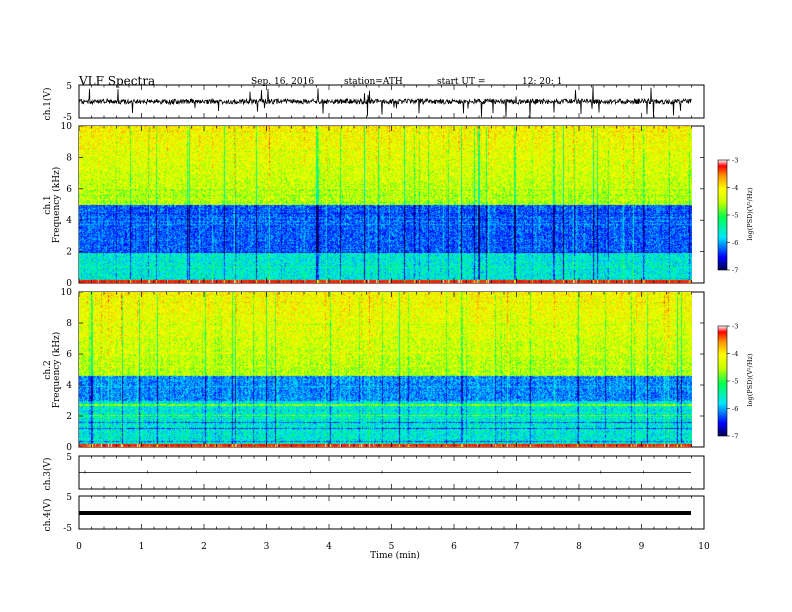 The width and height of the screenshot is (792, 612). Describe the element at coordinates (329, 547) in the screenshot. I see `x-tick-label: 4` at that location.